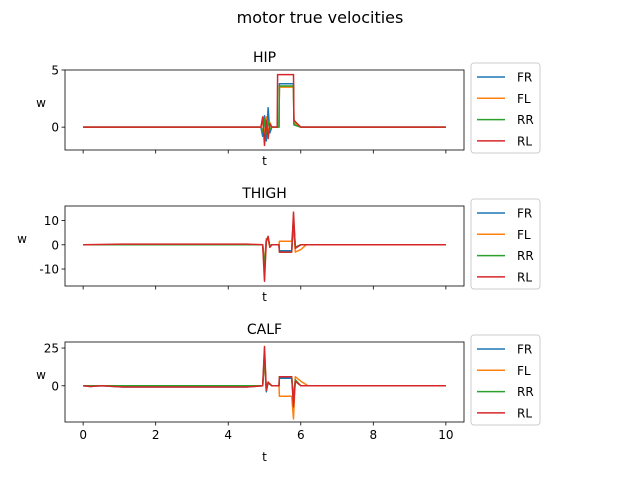 The height and width of the screenshot is (480, 640). Describe the element at coordinates (264, 58) in the screenshot. I see `subplot-title: HIP` at that location.